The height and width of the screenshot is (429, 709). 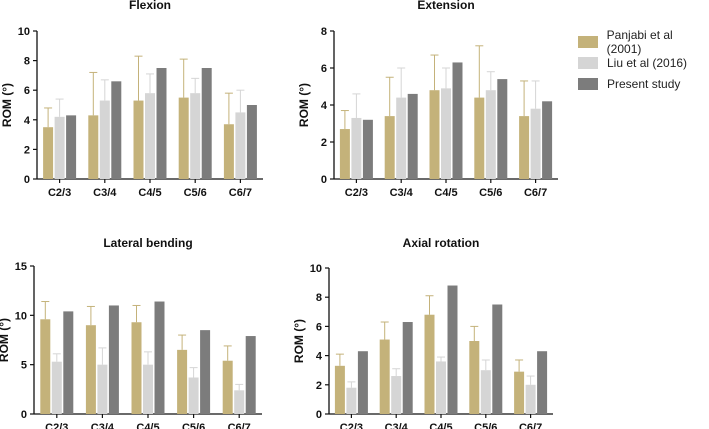 I want to click on legend-item-present: Present study, so click(x=643, y=84).